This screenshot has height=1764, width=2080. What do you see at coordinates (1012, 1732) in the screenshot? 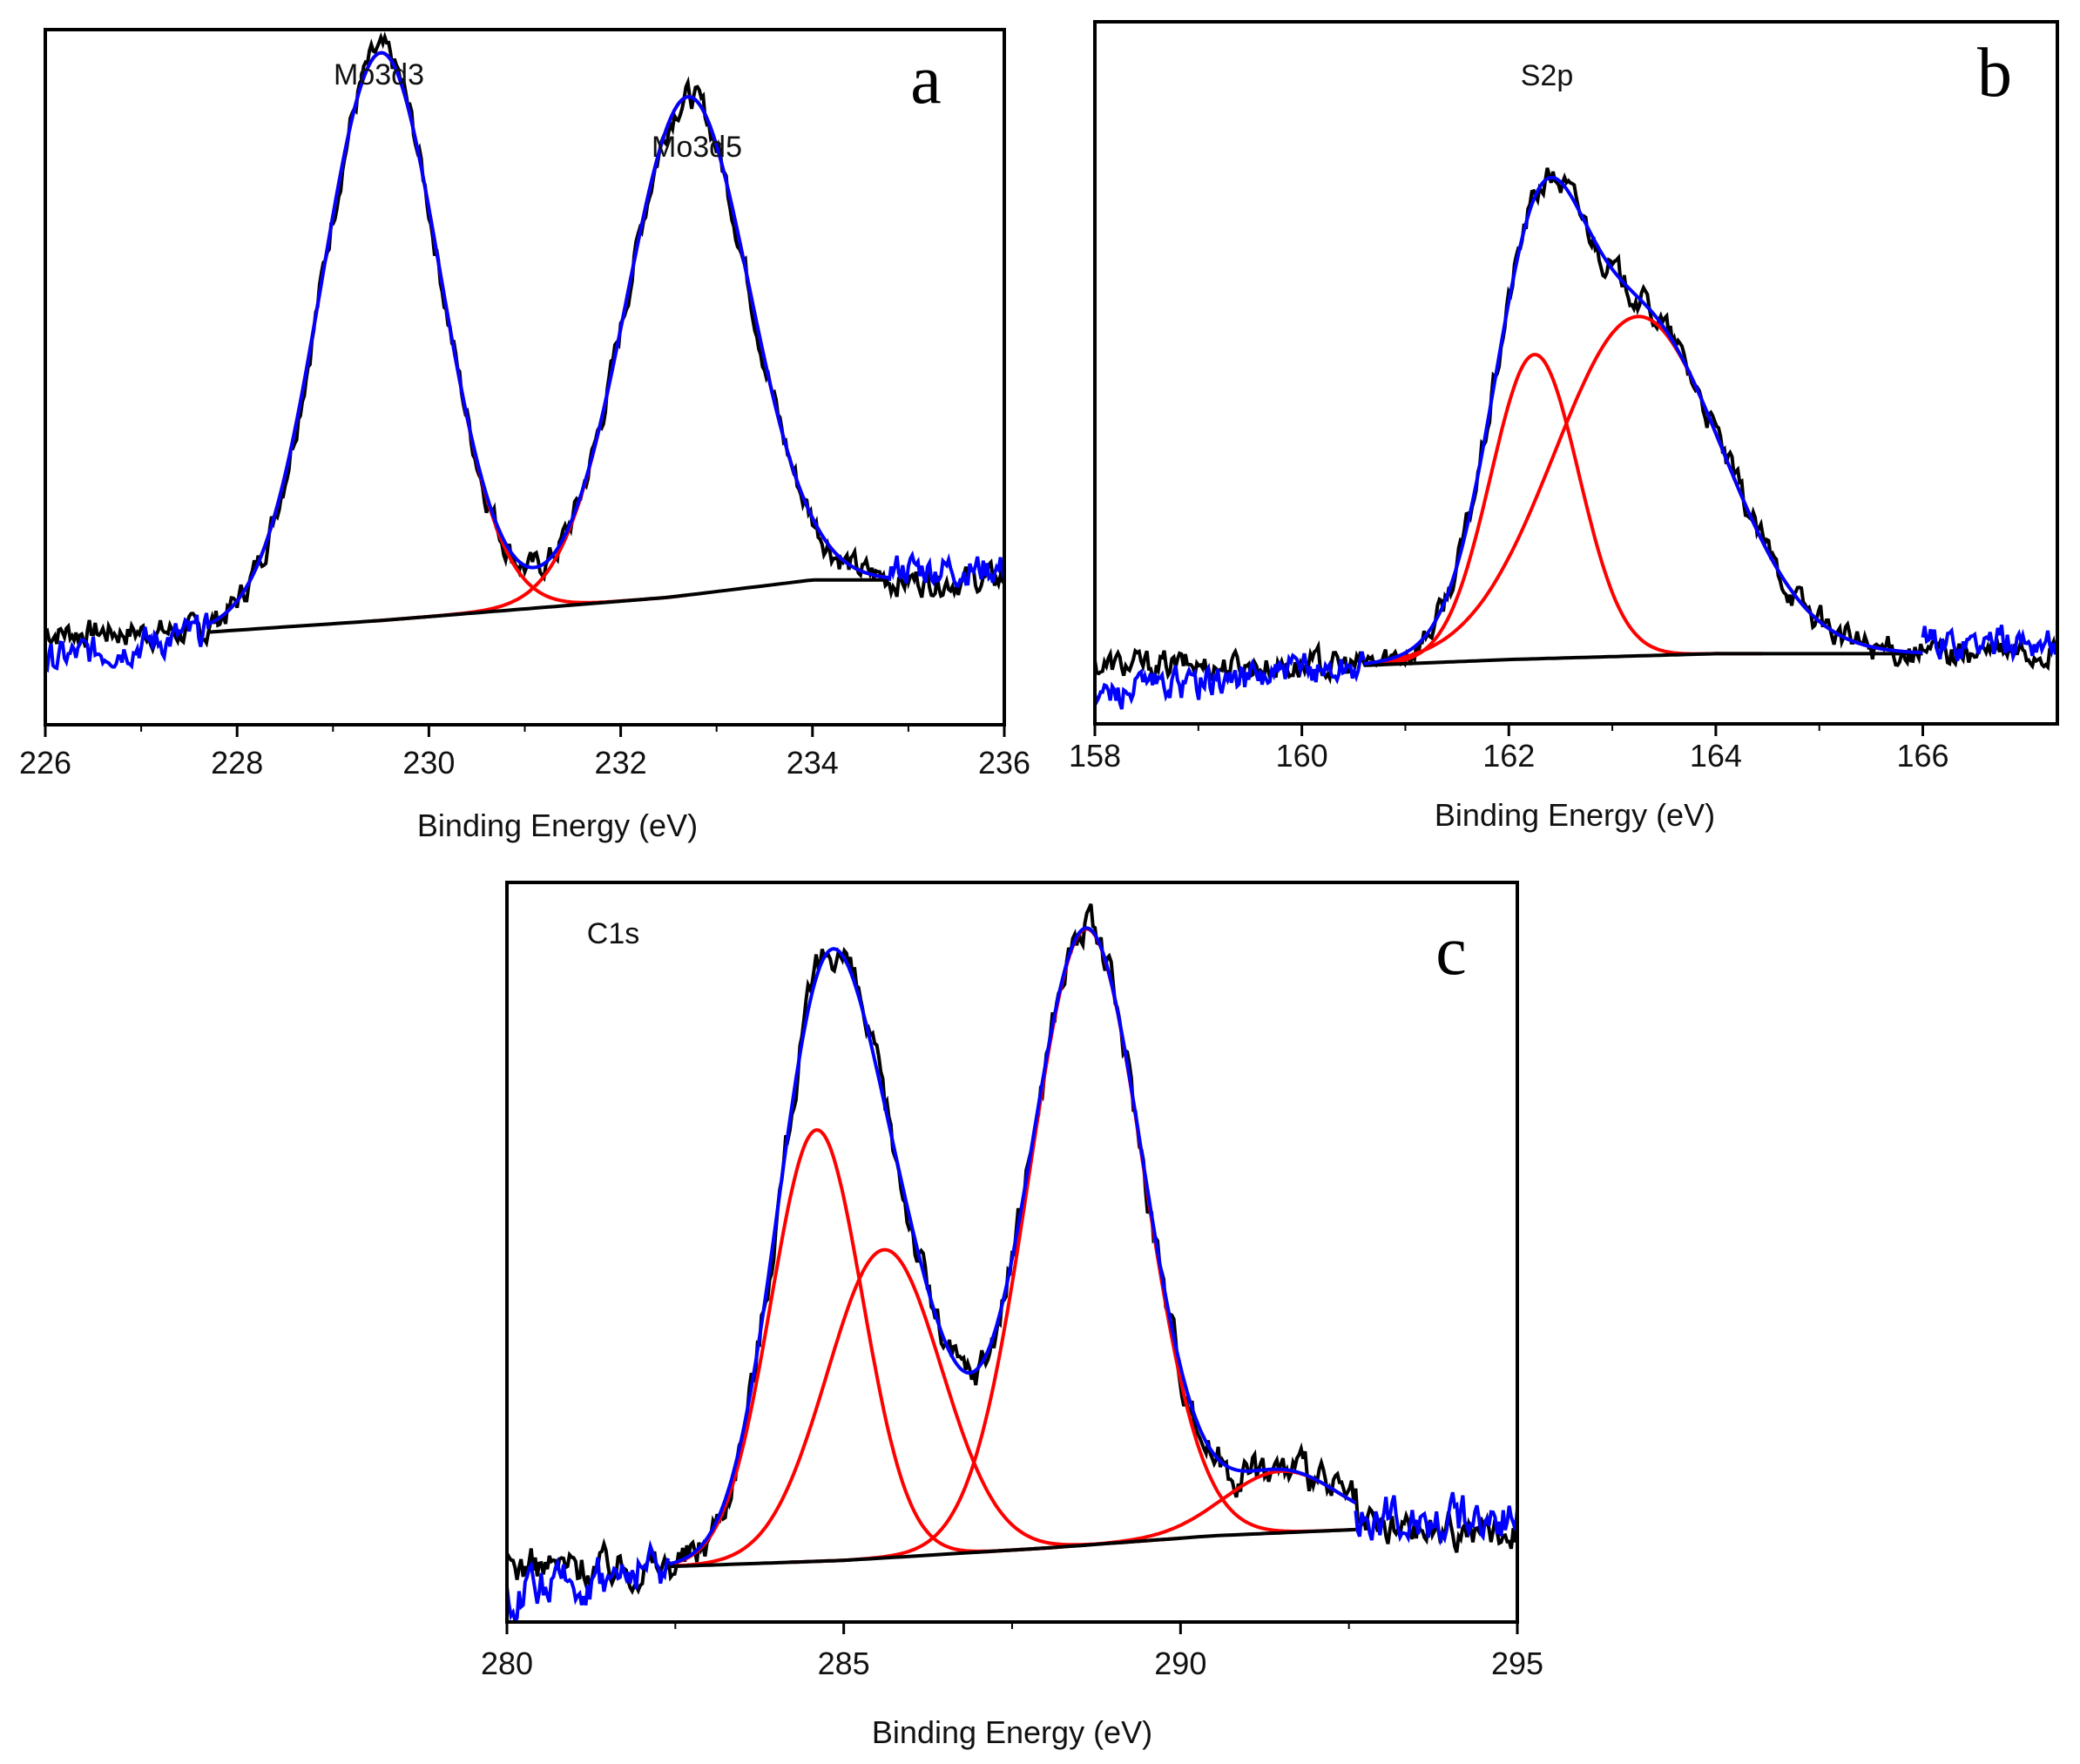
I see `panel-c-xlabel: Binding Energy (eV)` at bounding box center [1012, 1732].